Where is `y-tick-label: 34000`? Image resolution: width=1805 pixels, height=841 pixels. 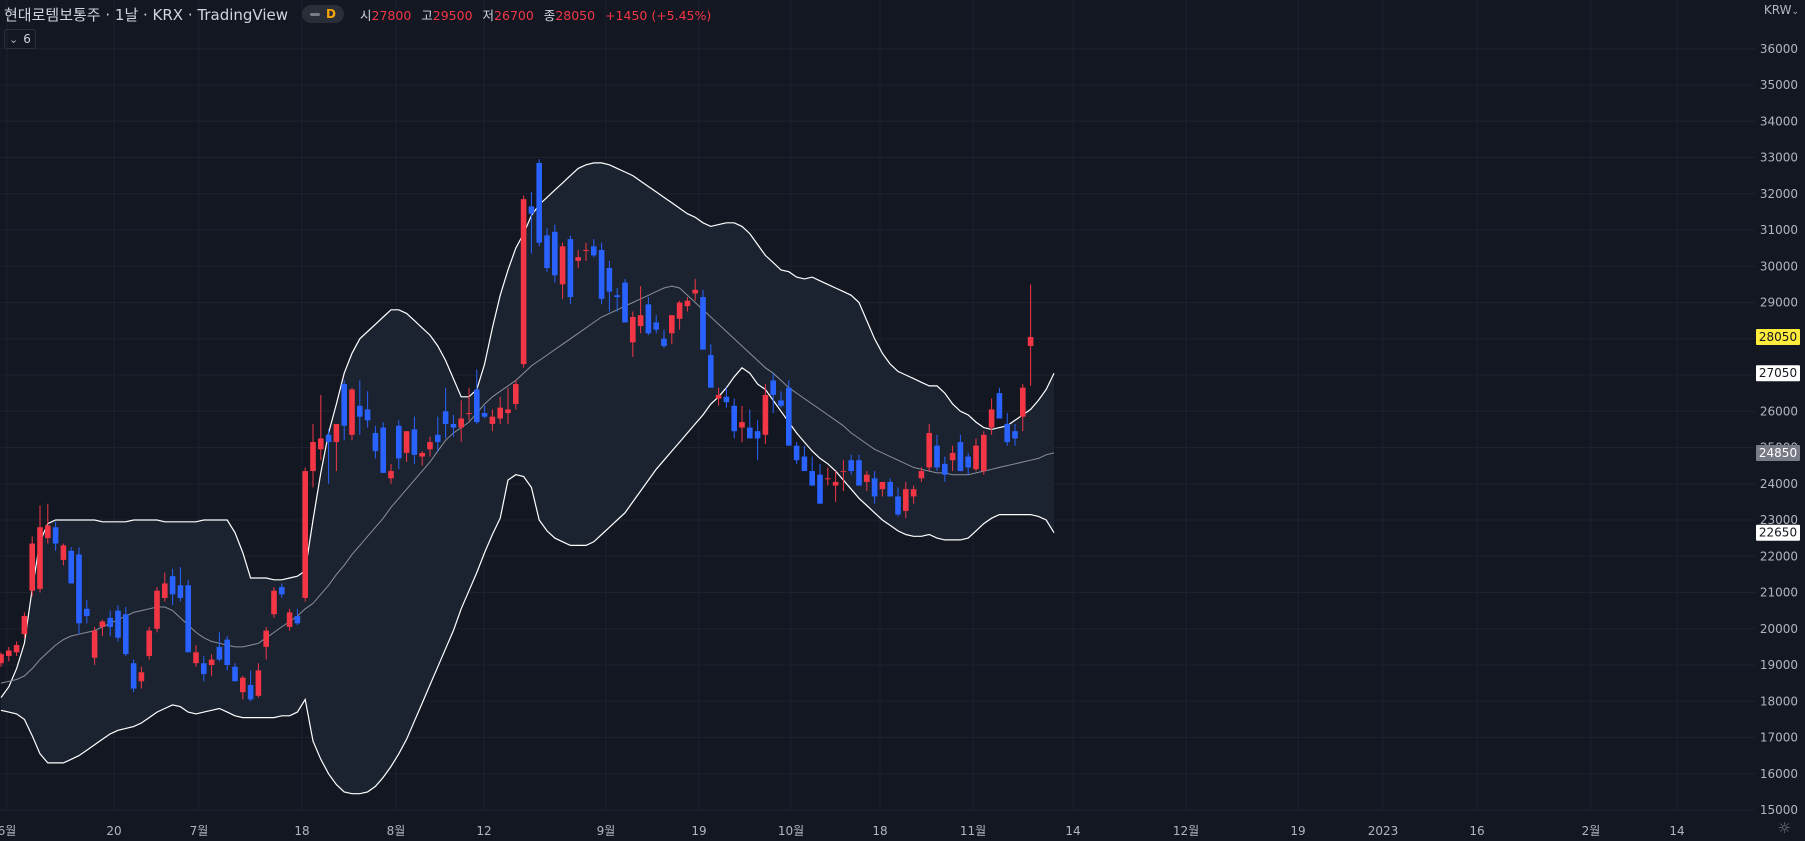
y-tick-label: 34000 is located at coordinates (1779, 121).